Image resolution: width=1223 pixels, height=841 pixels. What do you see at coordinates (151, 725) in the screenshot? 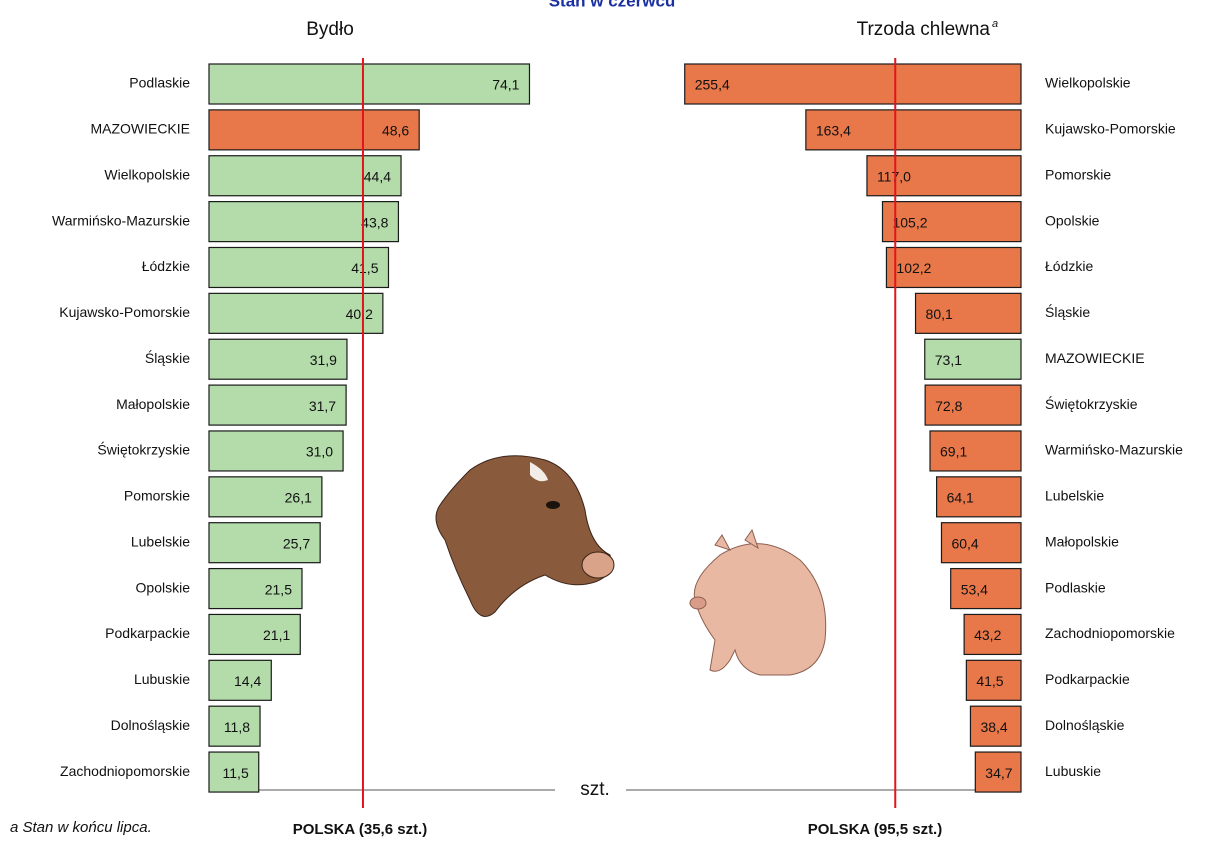
I see `category-label: Dolnośląskie` at bounding box center [151, 725].